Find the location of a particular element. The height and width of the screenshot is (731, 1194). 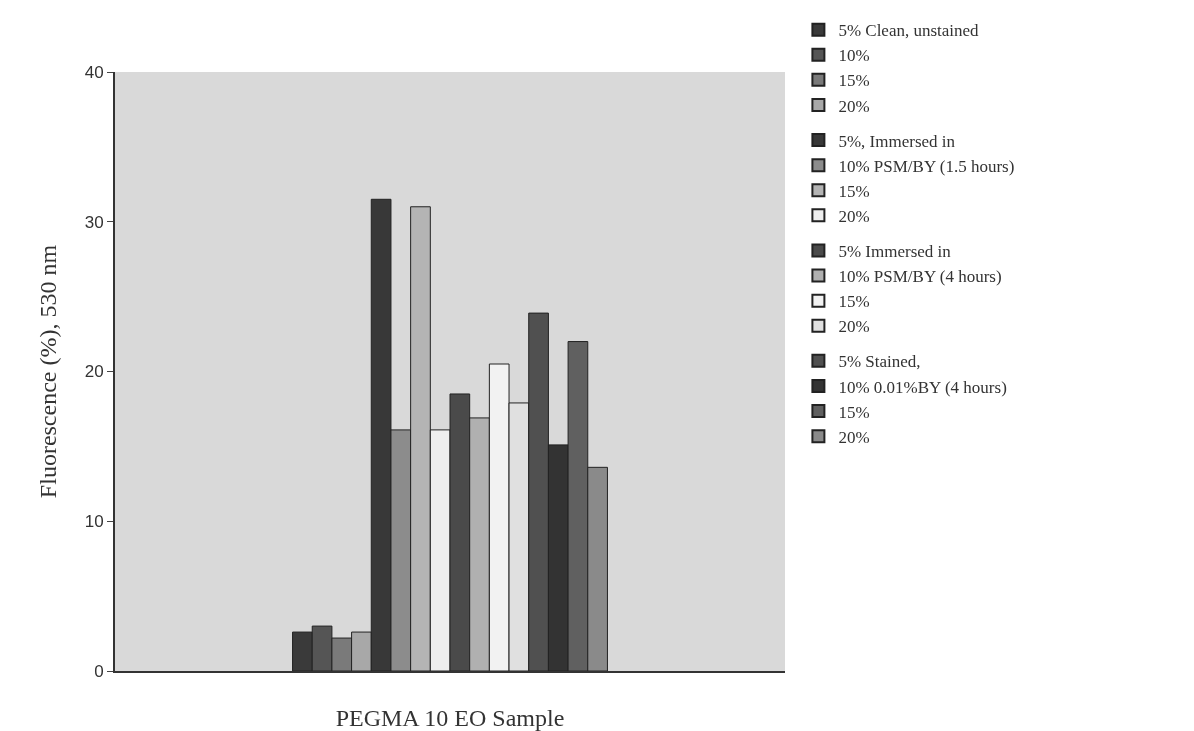

y-tick-label: 10 is located at coordinates (94, 522).